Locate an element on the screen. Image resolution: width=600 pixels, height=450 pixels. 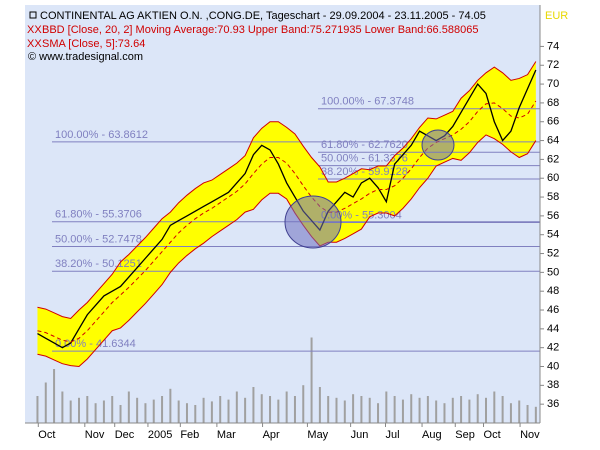
x-tick-label: May is located at coordinates (317, 435).